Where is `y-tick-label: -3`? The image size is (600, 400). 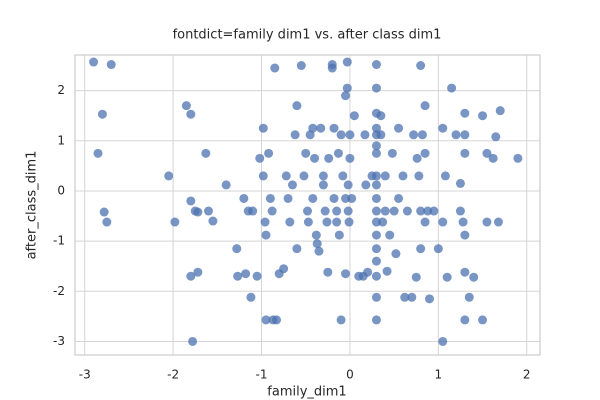
y-tick-label: -3 is located at coordinates (59, 341).